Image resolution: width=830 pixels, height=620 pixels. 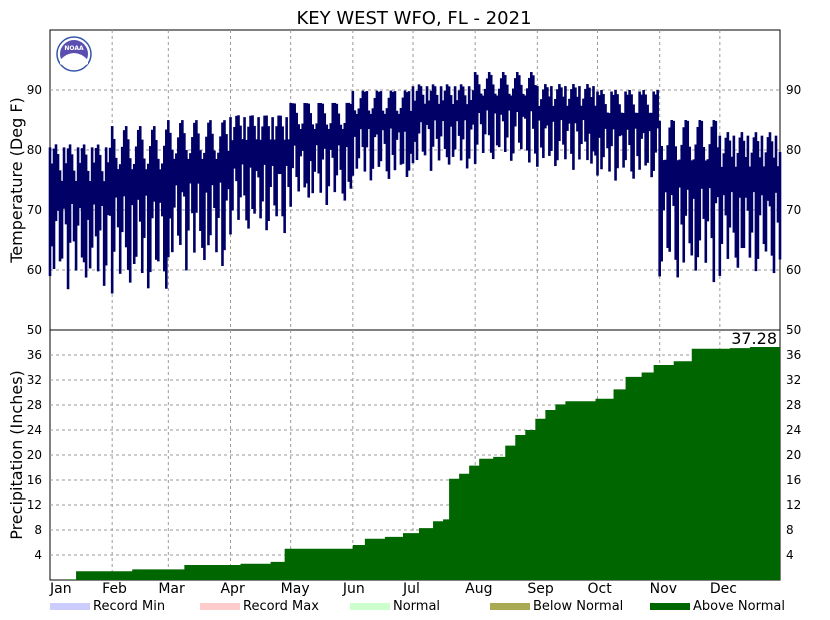 I want to click on noaa-logo-text: NOAA, so click(x=74, y=48).